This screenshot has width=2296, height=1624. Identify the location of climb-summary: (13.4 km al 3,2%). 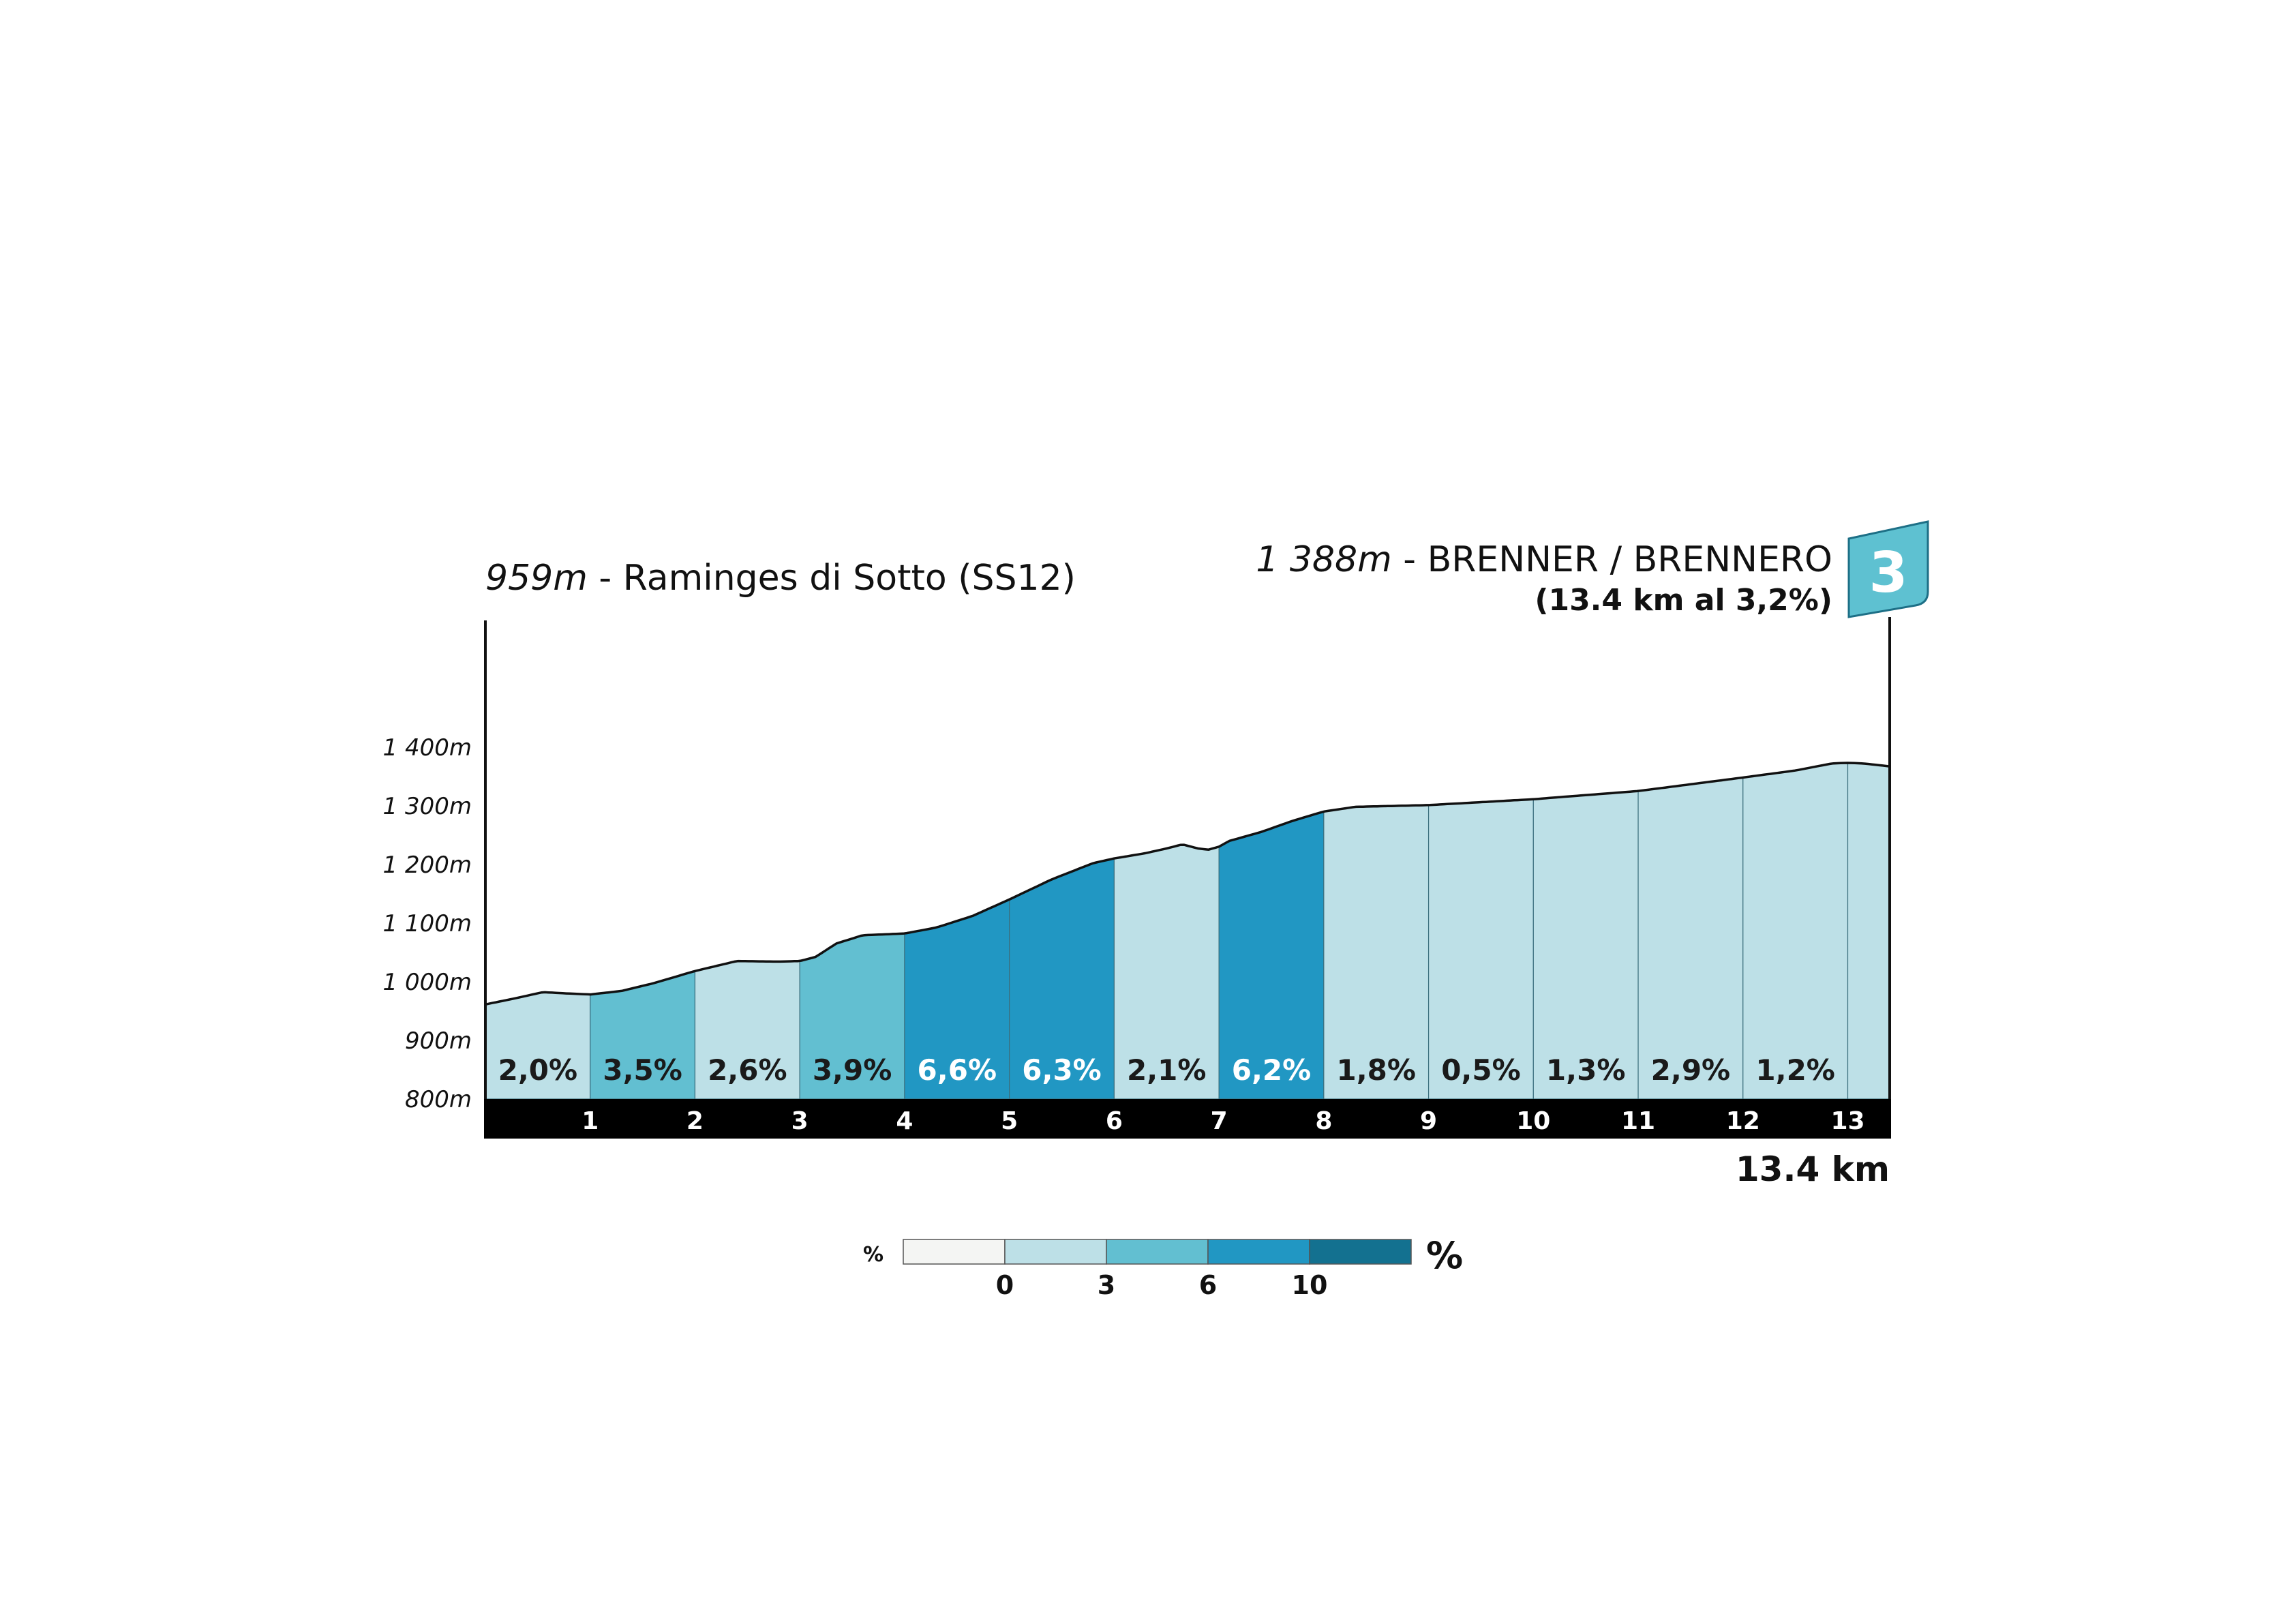
(1683, 600).